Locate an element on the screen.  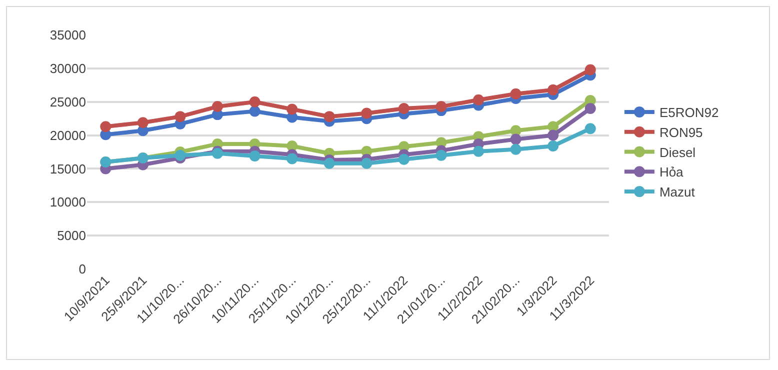
legend-label: Hỏa is located at coordinates (671, 172).